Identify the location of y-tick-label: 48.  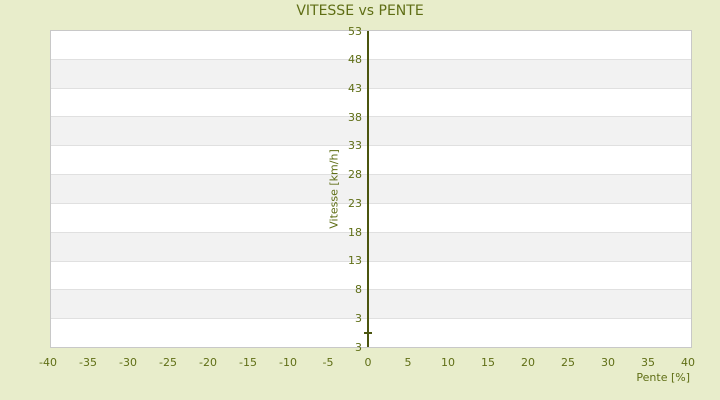
(355, 60).